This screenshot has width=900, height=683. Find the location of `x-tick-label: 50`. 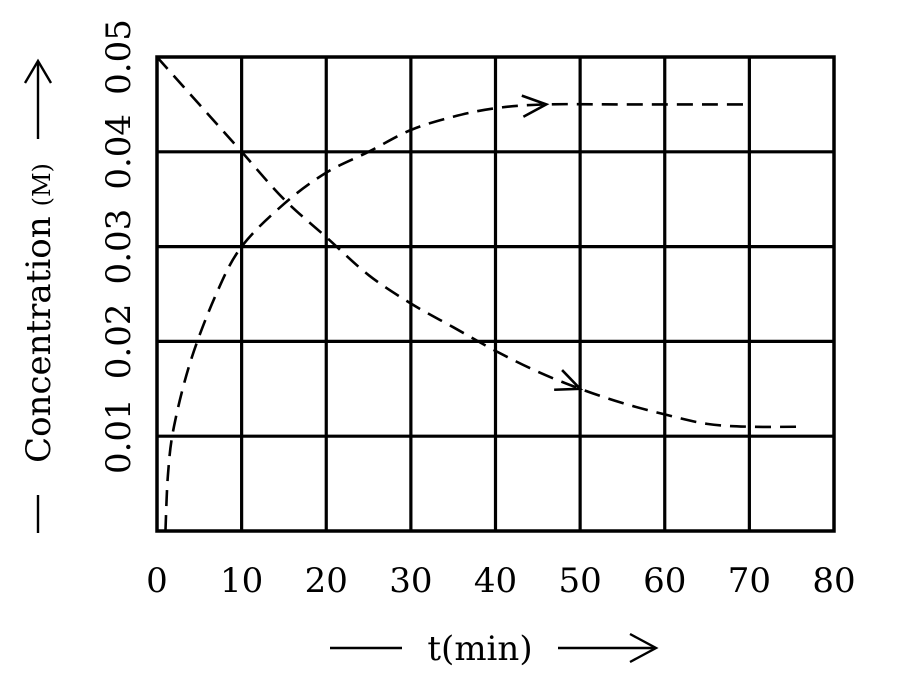

x-tick-label: 50 is located at coordinates (579, 581).